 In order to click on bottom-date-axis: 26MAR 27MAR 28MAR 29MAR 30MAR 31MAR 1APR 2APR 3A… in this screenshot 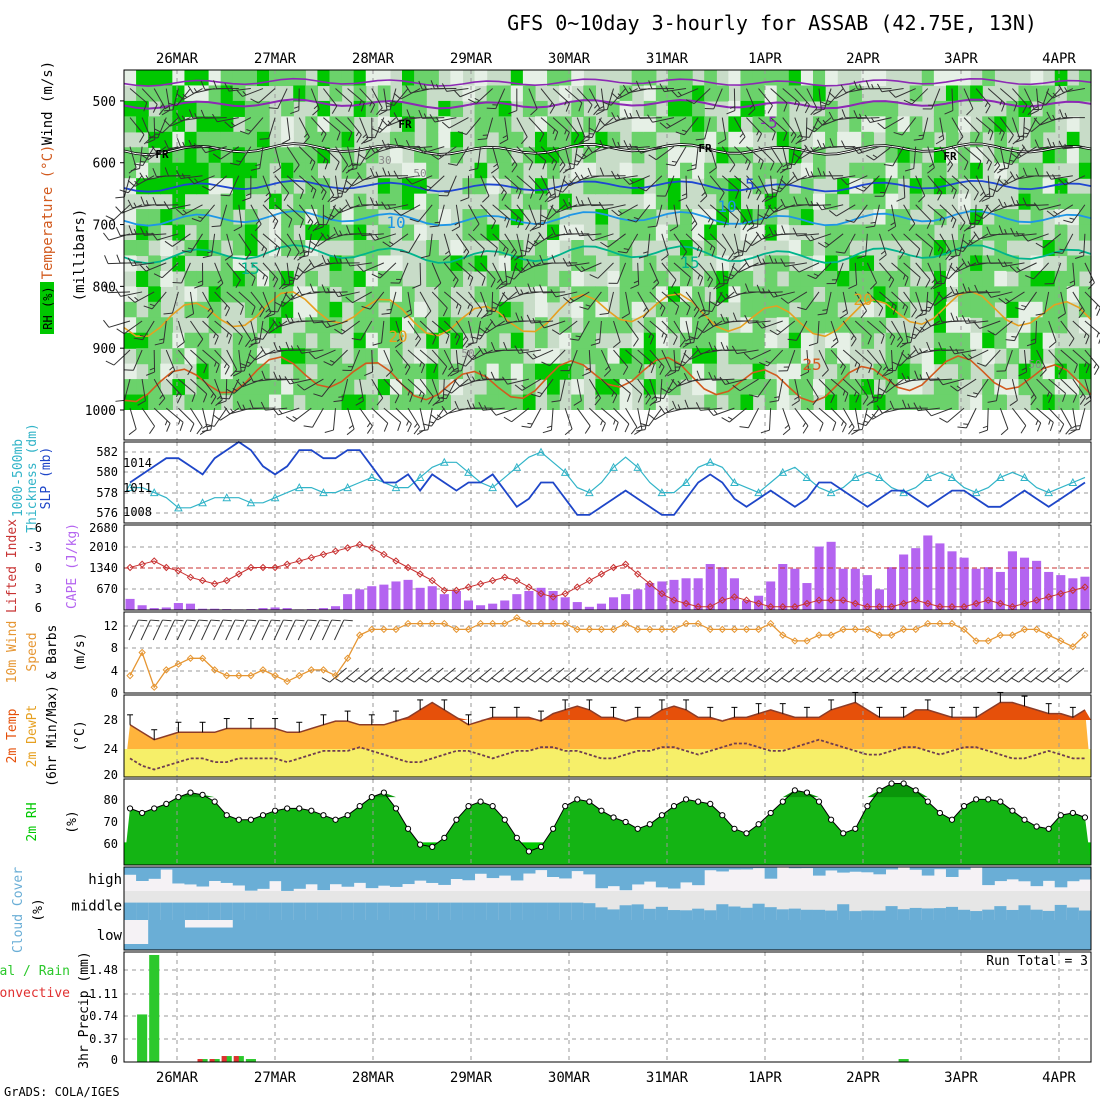, I will do `click(616, 1078)`.